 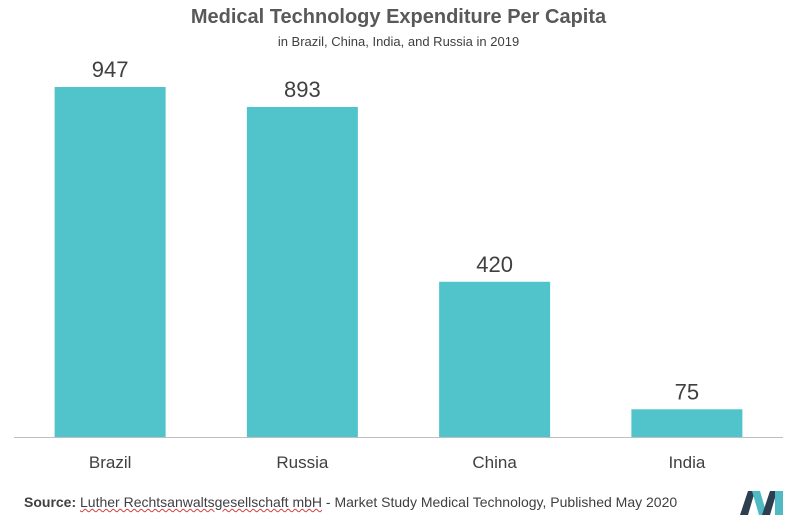 I want to click on mordor-intelligence-logo-icon, so click(x=761, y=503).